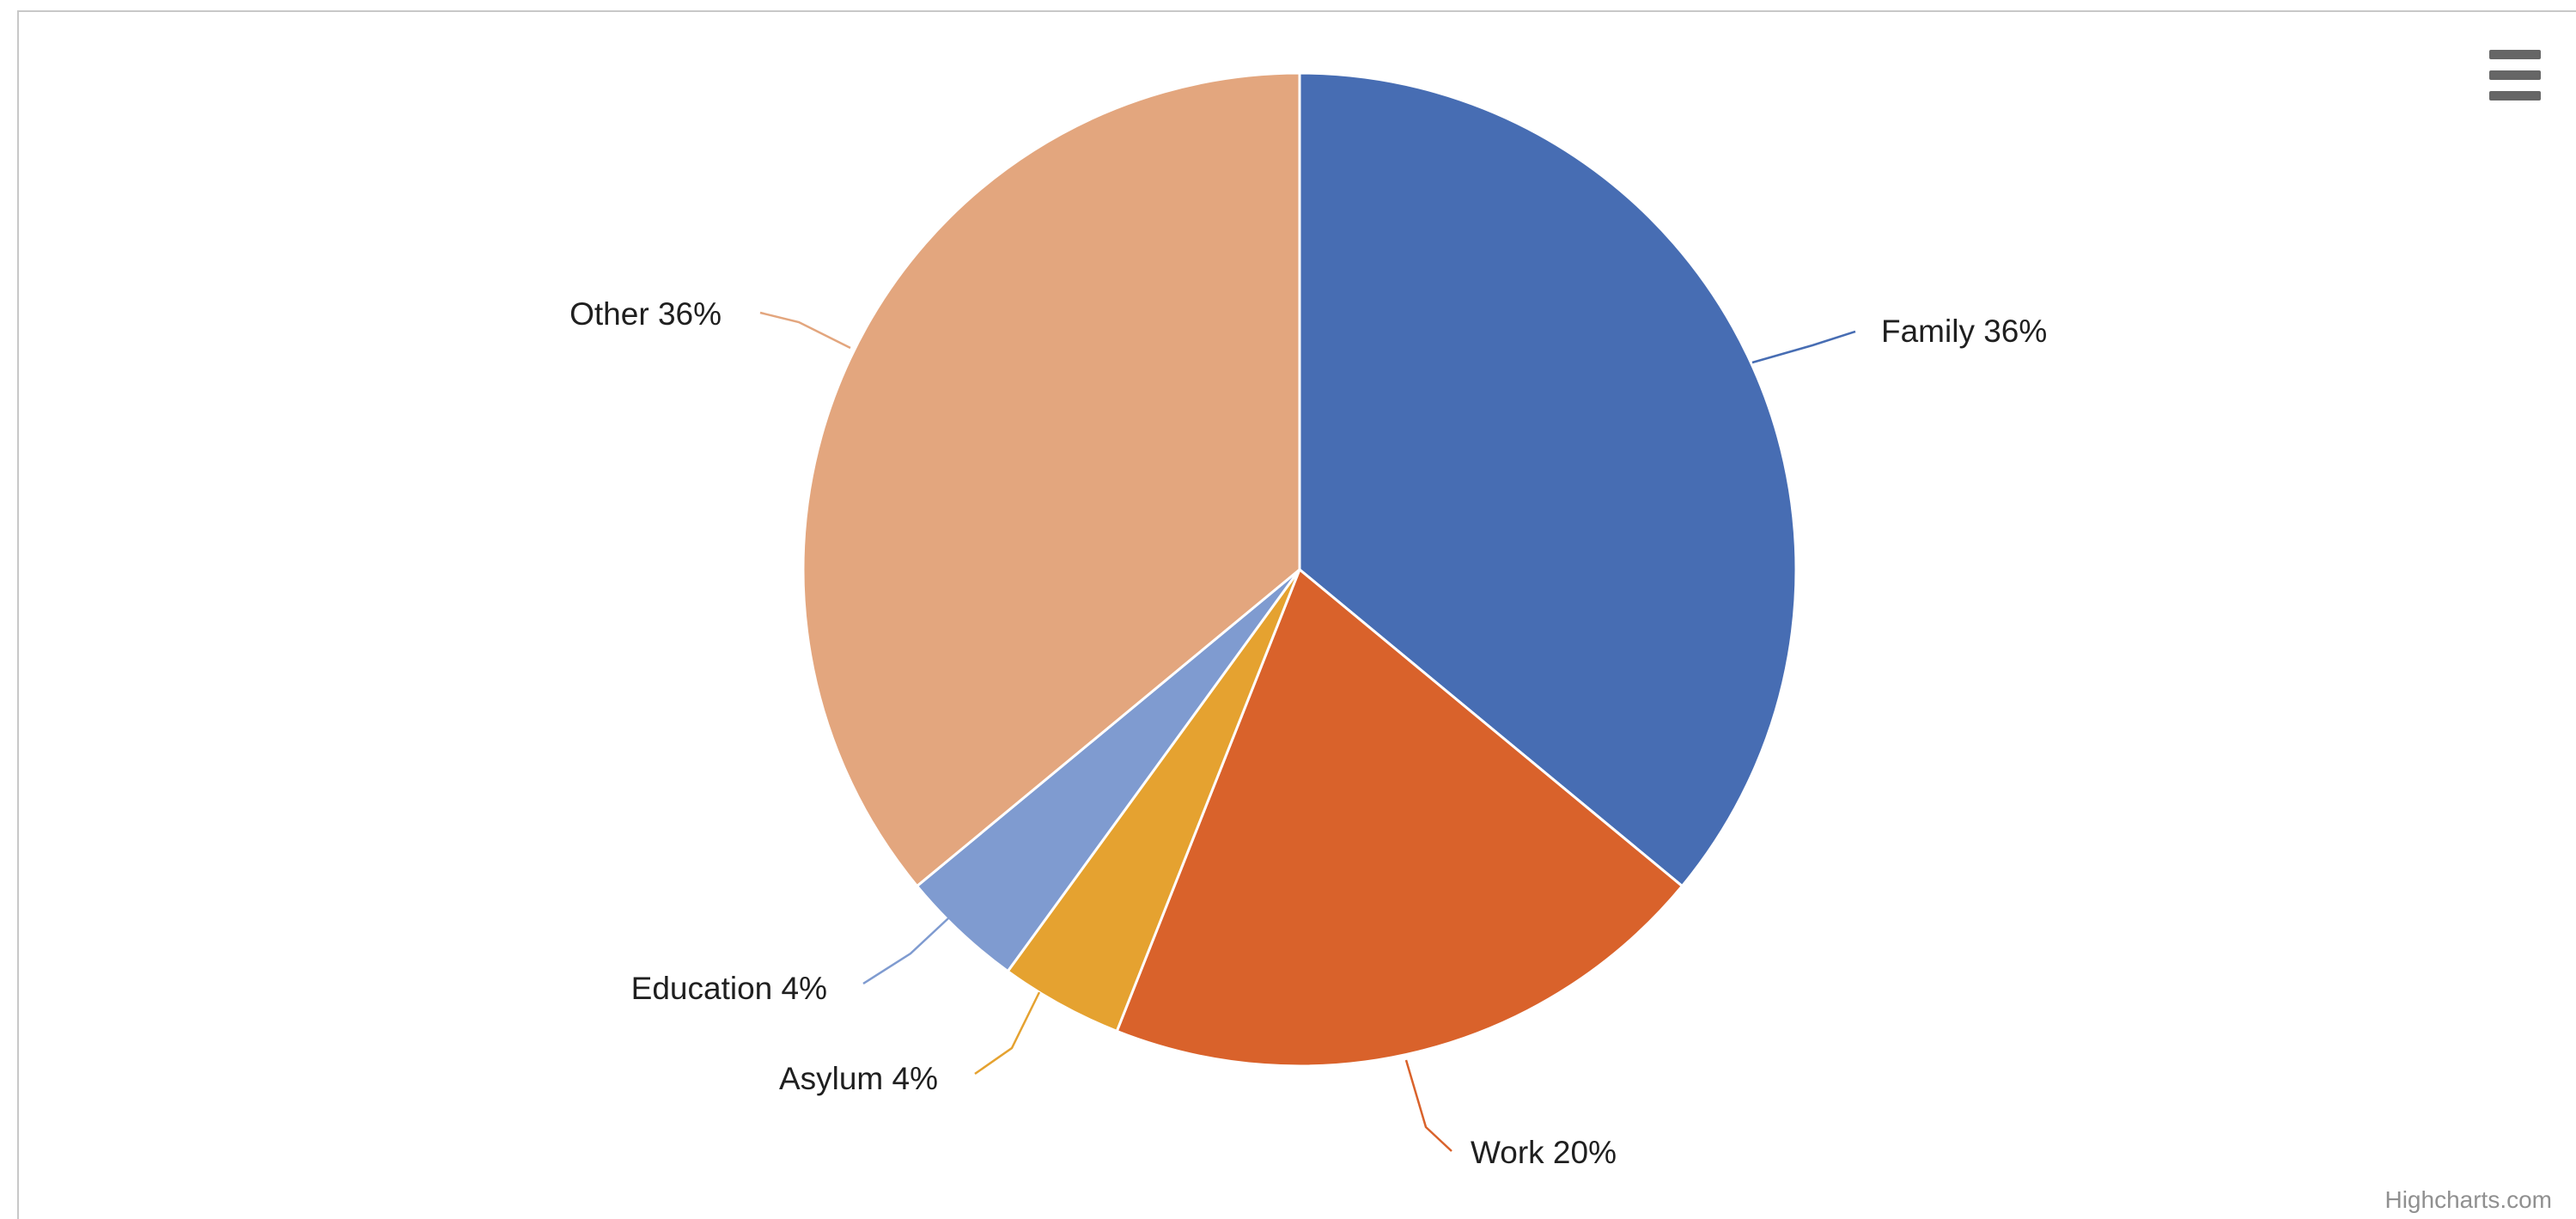 Image resolution: width=2576 pixels, height=1219 pixels. What do you see at coordinates (1544, 1152) in the screenshot?
I see `data-label-work: Work 20%` at bounding box center [1544, 1152].